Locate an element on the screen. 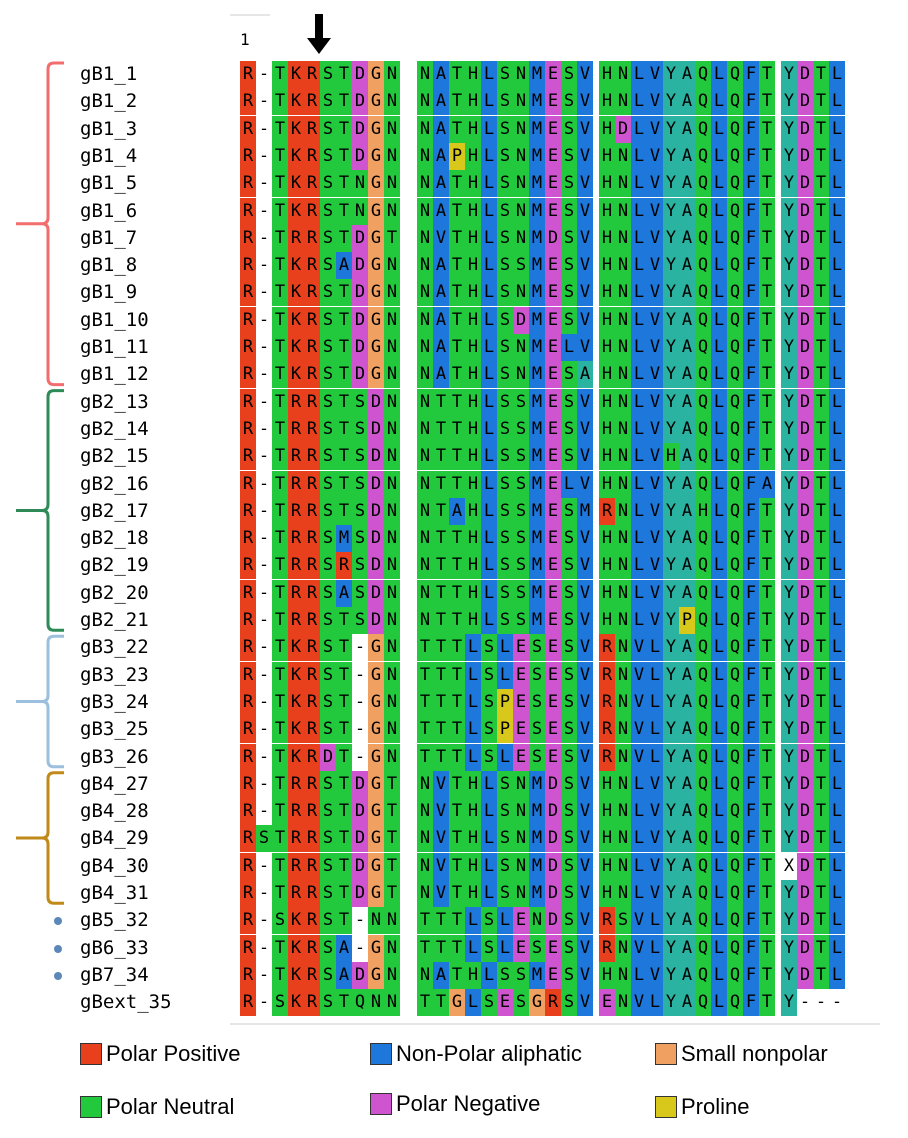  residue-cell: P is located at coordinates (505, 702).